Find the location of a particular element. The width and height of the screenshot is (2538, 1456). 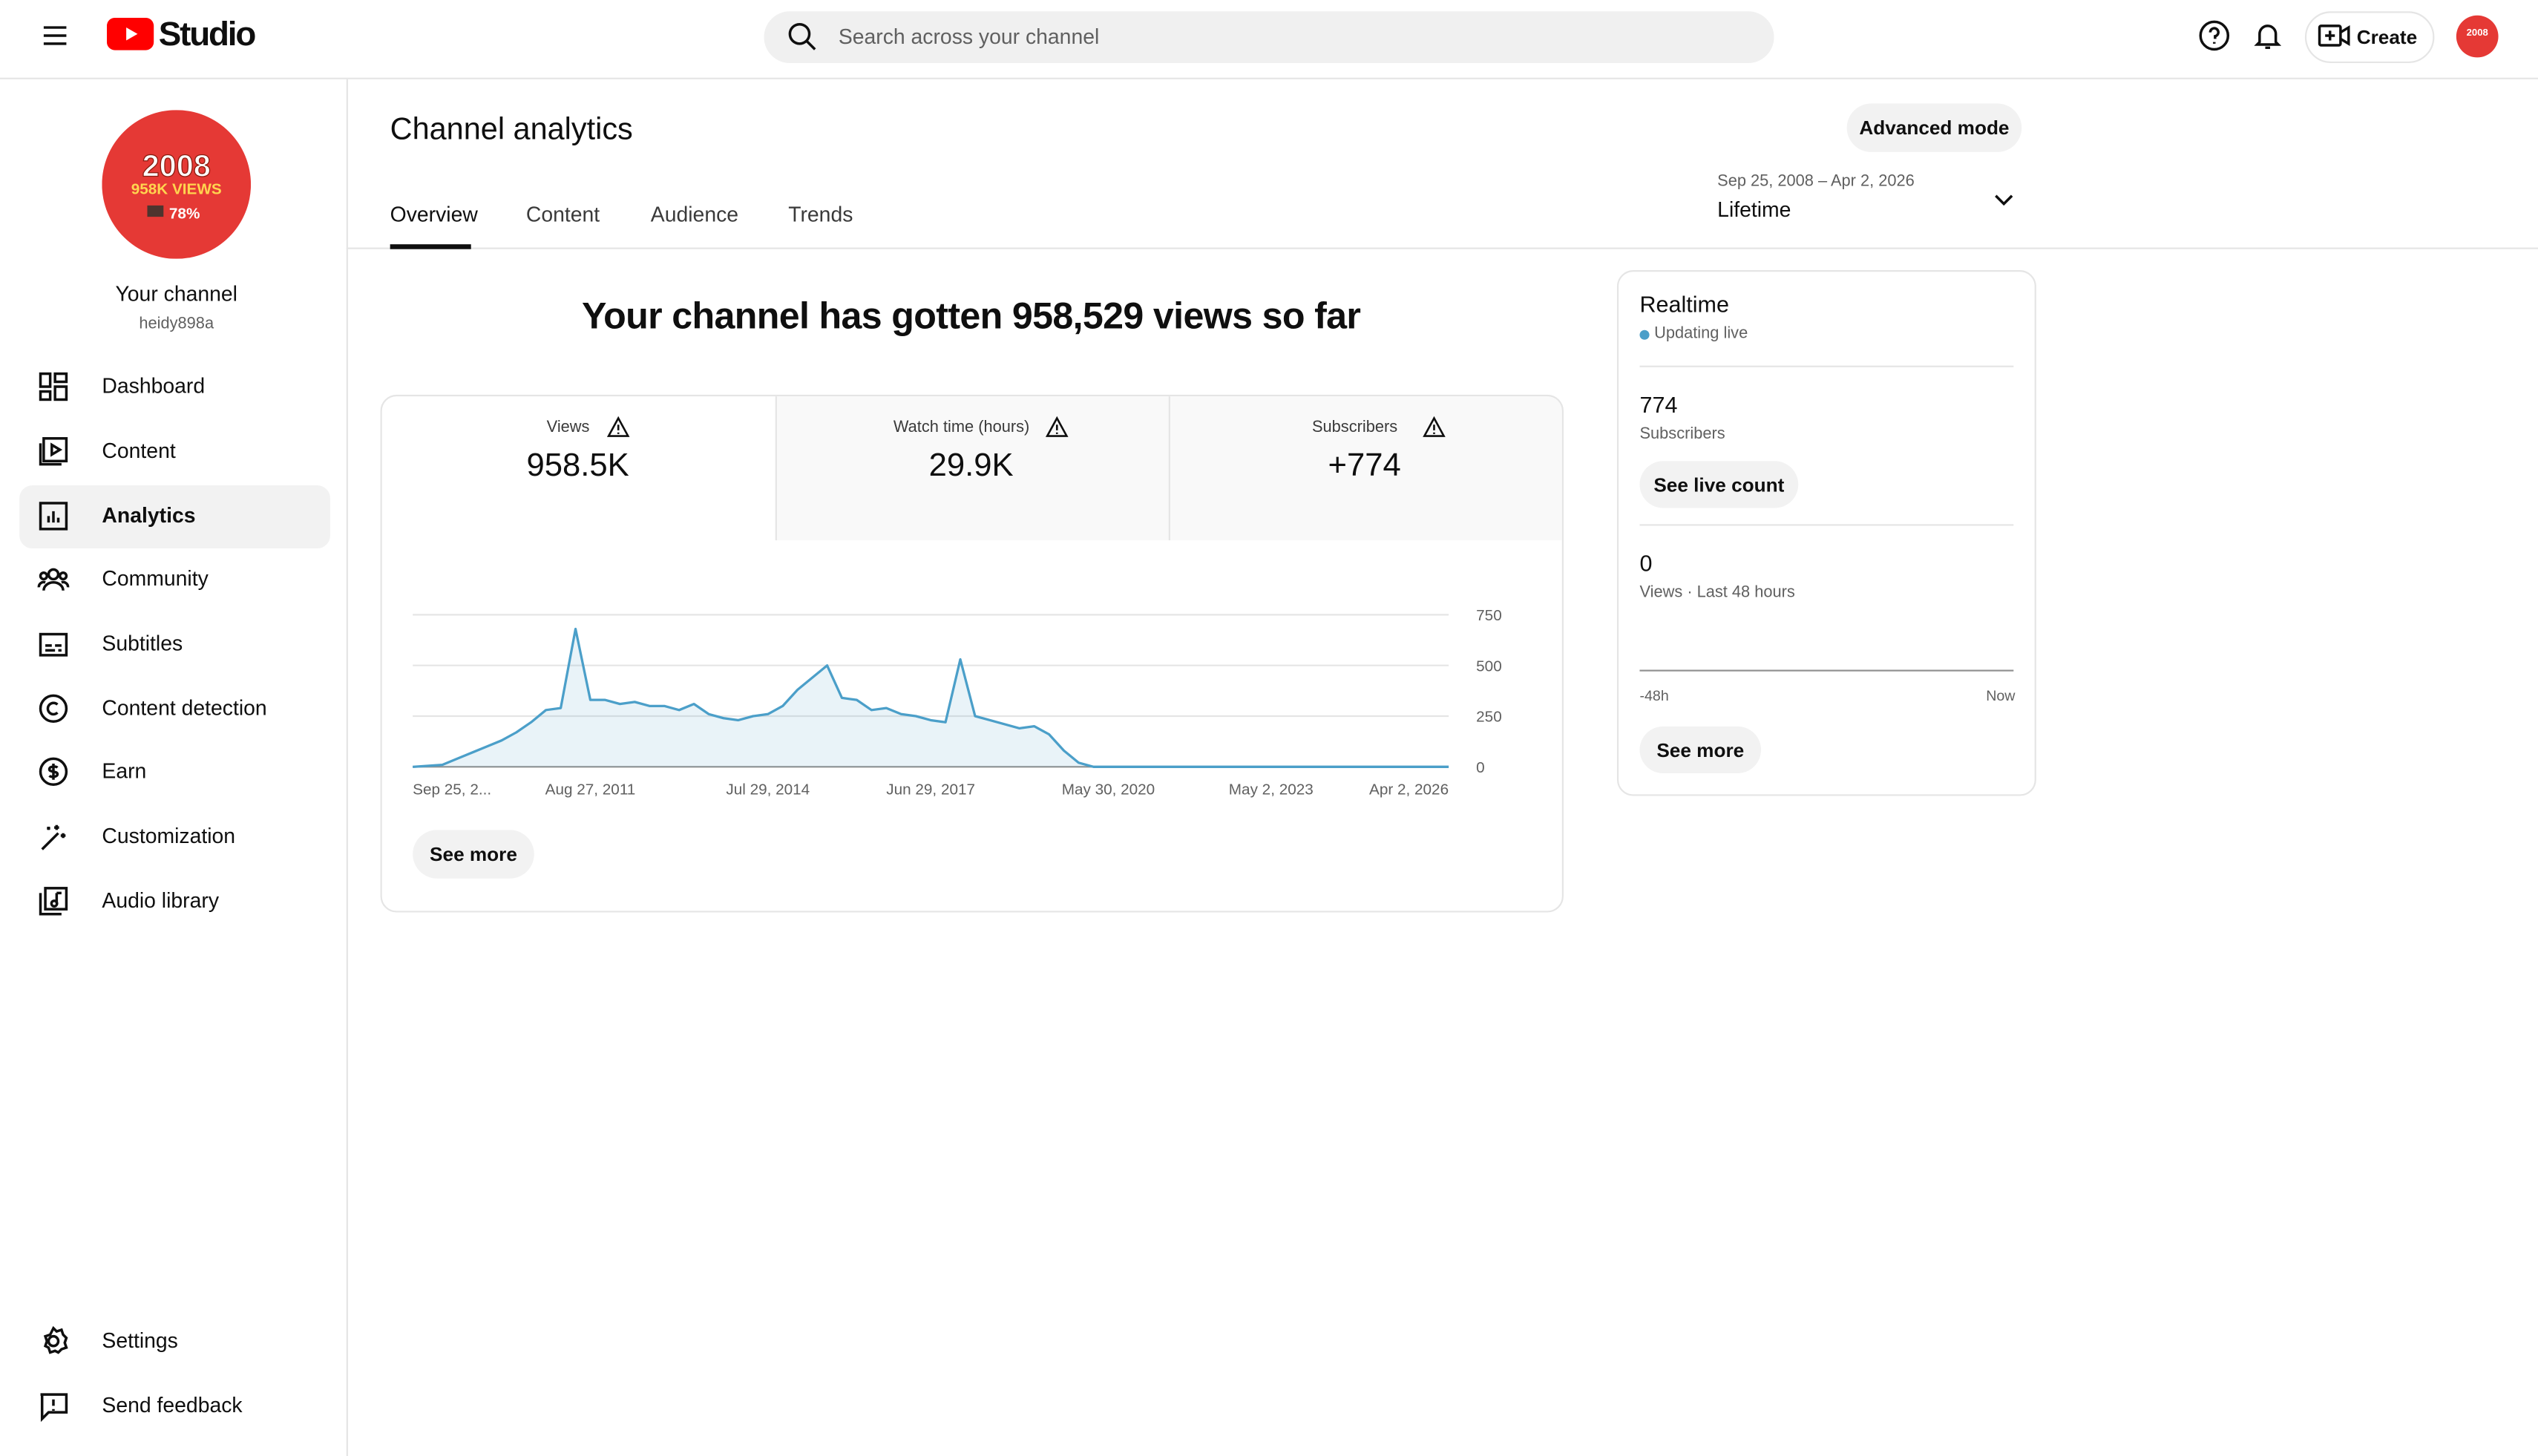

x-tick-label: Apr 2, 2026 is located at coordinates (1409, 790).